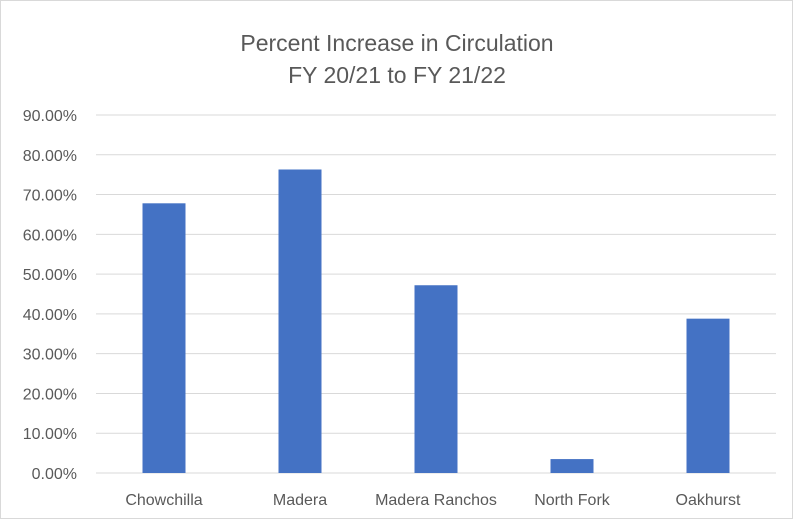 The image size is (794, 520). What do you see at coordinates (50, 355) in the screenshot?
I see `y-tick-label: 30.00%` at bounding box center [50, 355].